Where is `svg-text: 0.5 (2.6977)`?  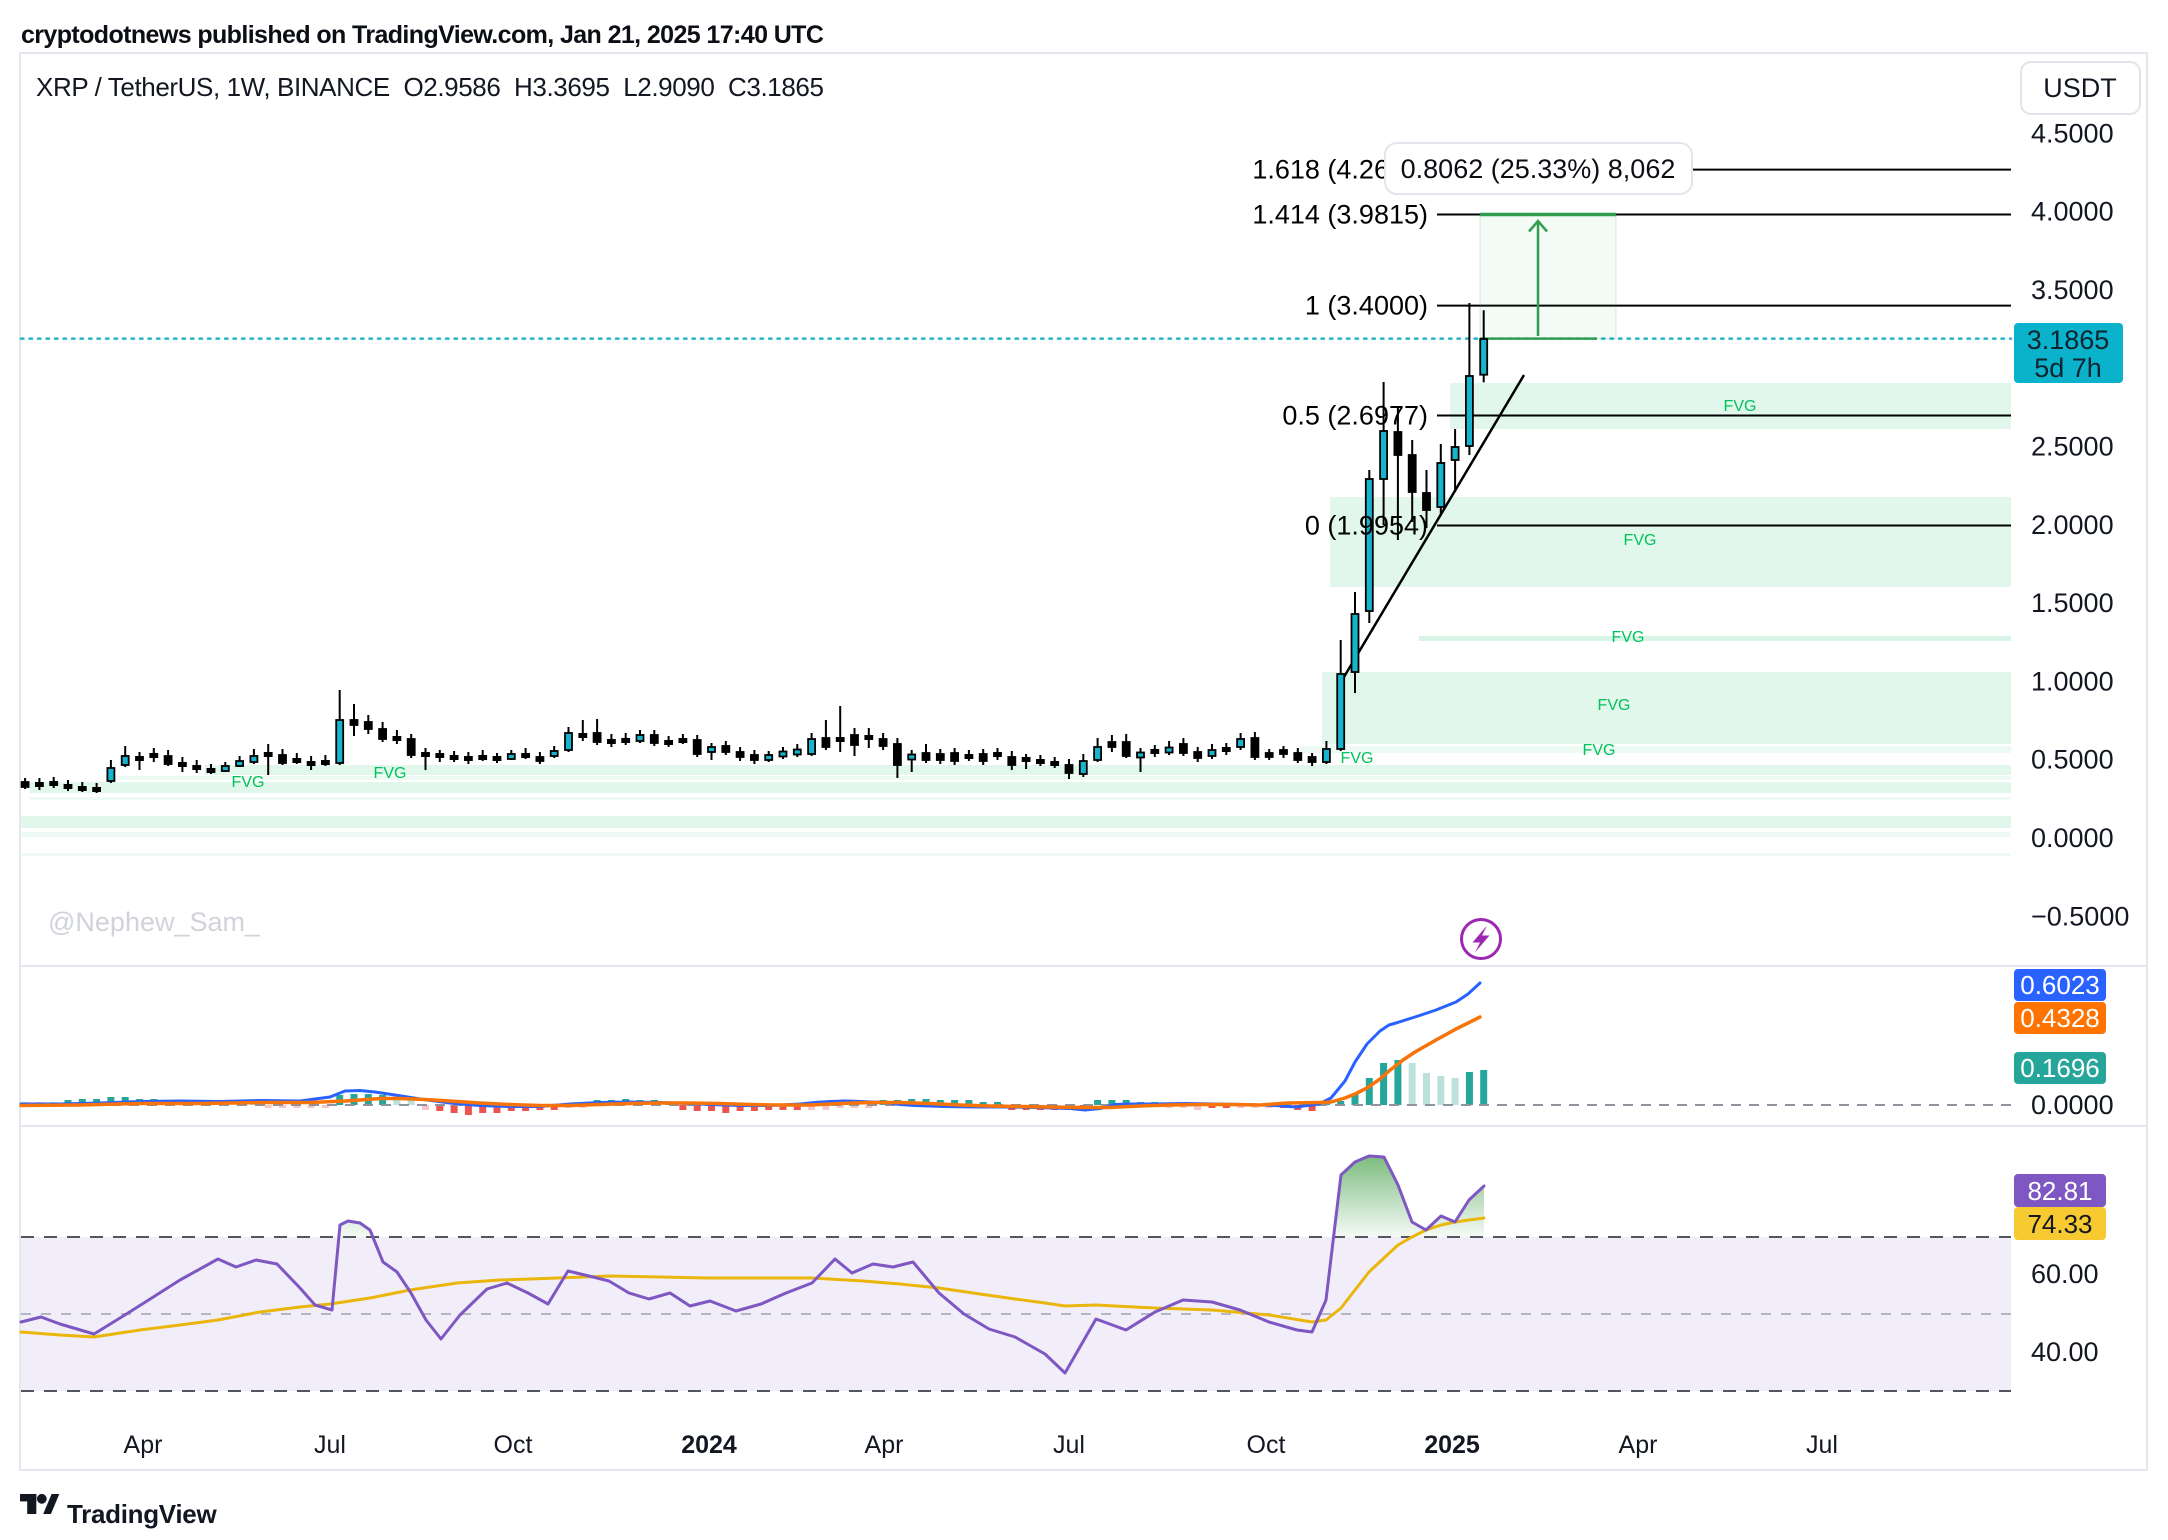 svg-text: 0.5 (2.6977) is located at coordinates (1355, 416).